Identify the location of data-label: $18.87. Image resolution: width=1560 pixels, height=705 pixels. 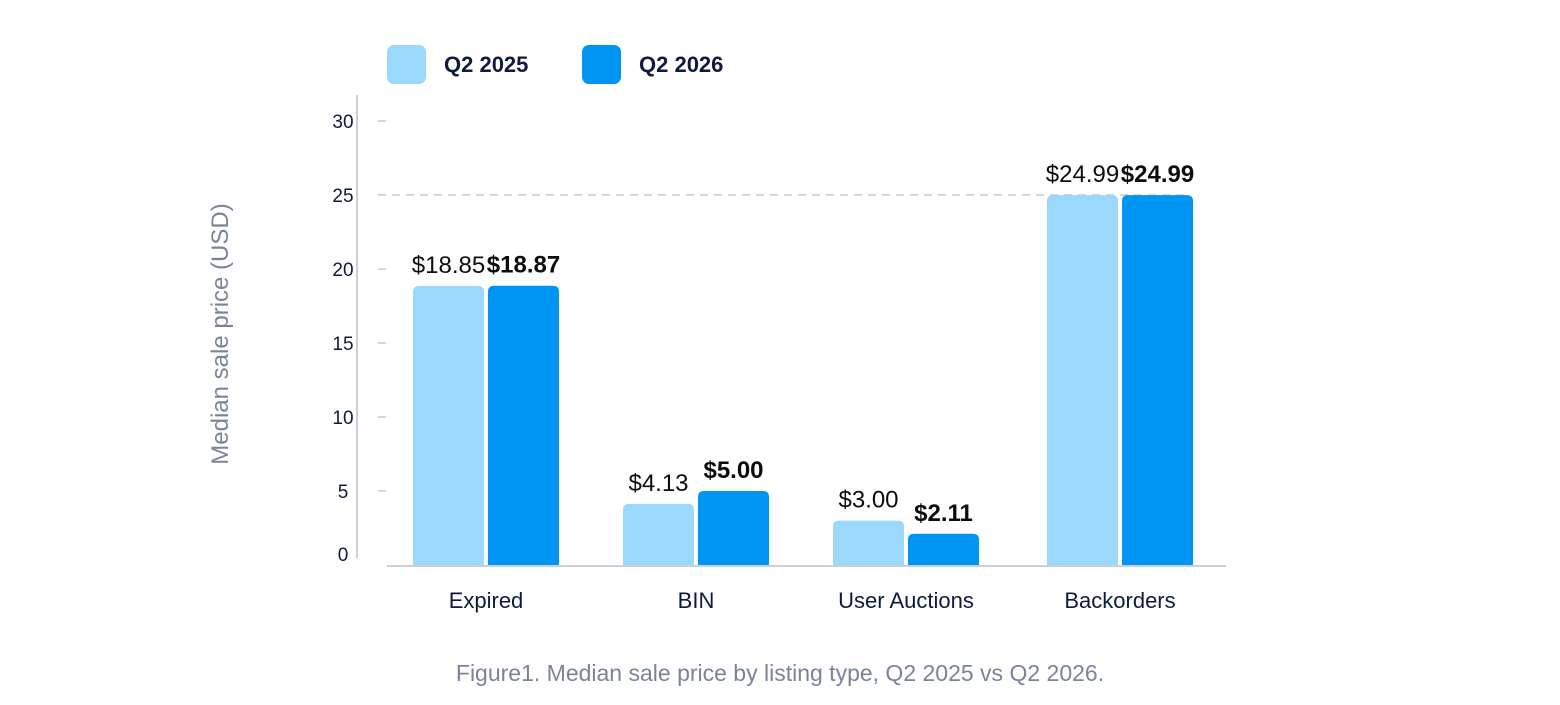
(523, 265).